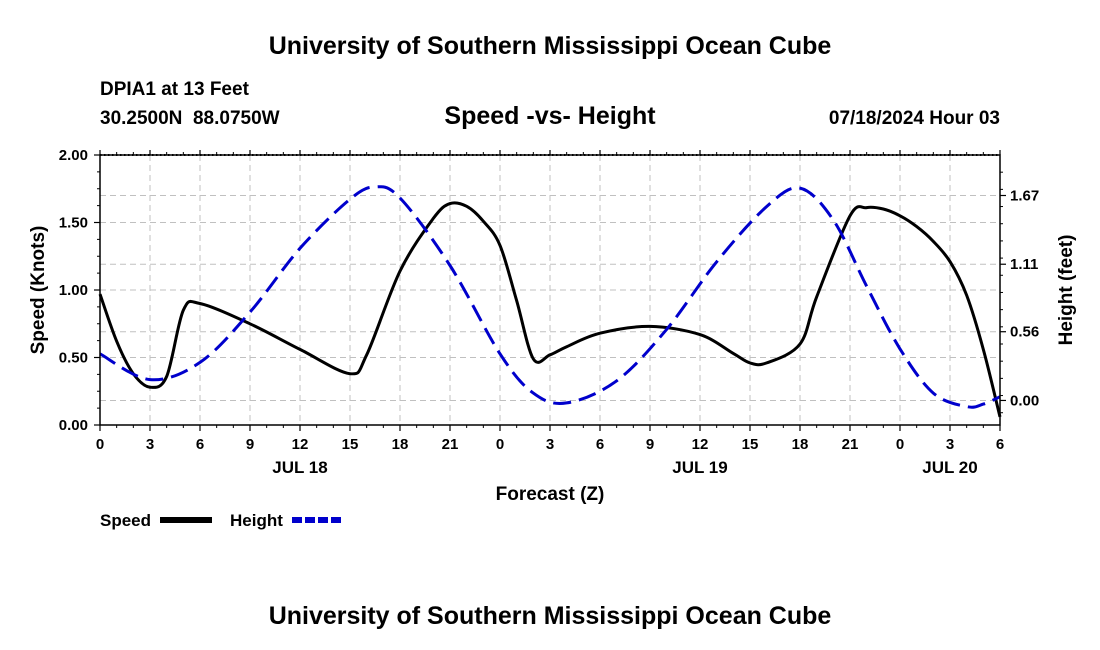 This screenshot has height=650, width=1100. What do you see at coordinates (914, 118) in the screenshot?
I see `forecast-datetime: 07/18/2024 Hour 03` at bounding box center [914, 118].